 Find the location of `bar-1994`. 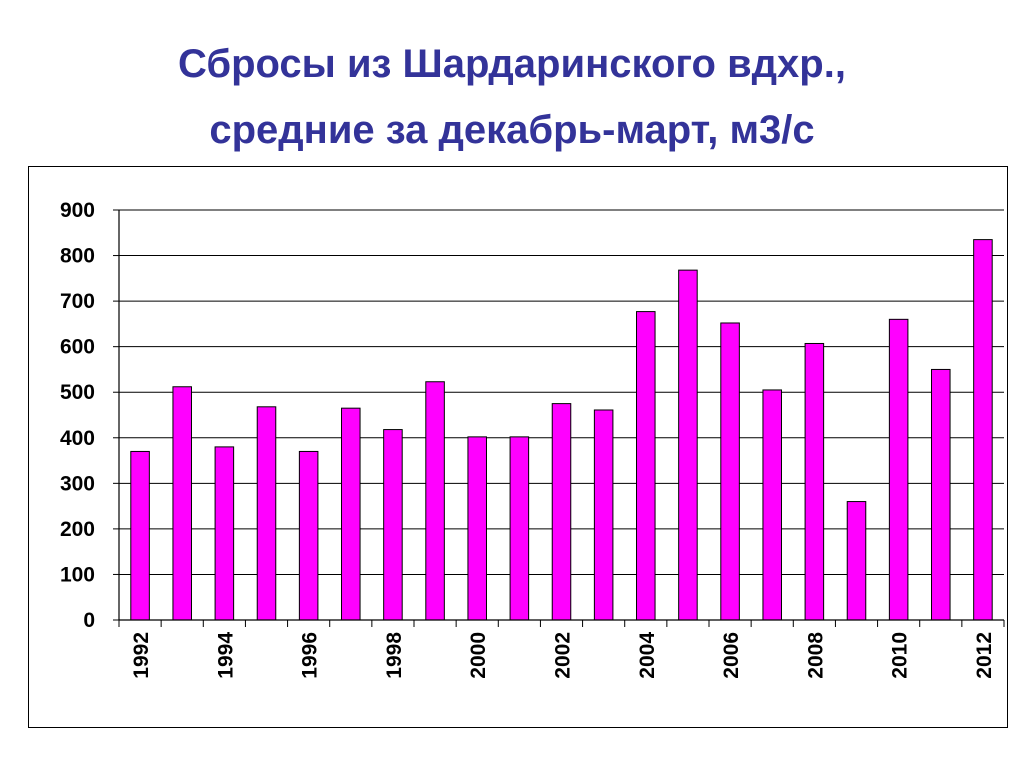

bar-1994 is located at coordinates (224, 533).